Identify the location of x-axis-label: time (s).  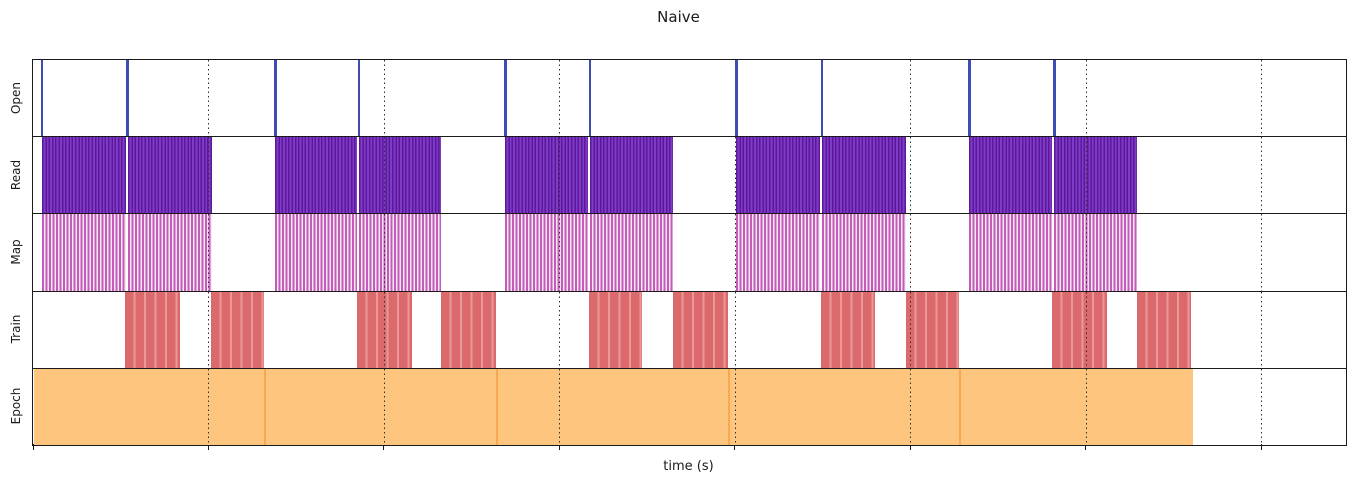
(688, 466).